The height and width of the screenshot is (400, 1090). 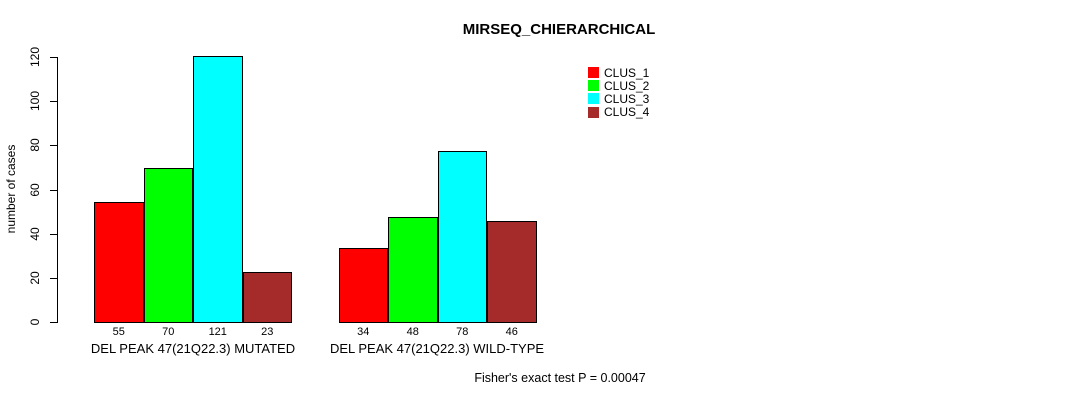 What do you see at coordinates (168, 332) in the screenshot?
I see `bar-value-label: 70` at bounding box center [168, 332].